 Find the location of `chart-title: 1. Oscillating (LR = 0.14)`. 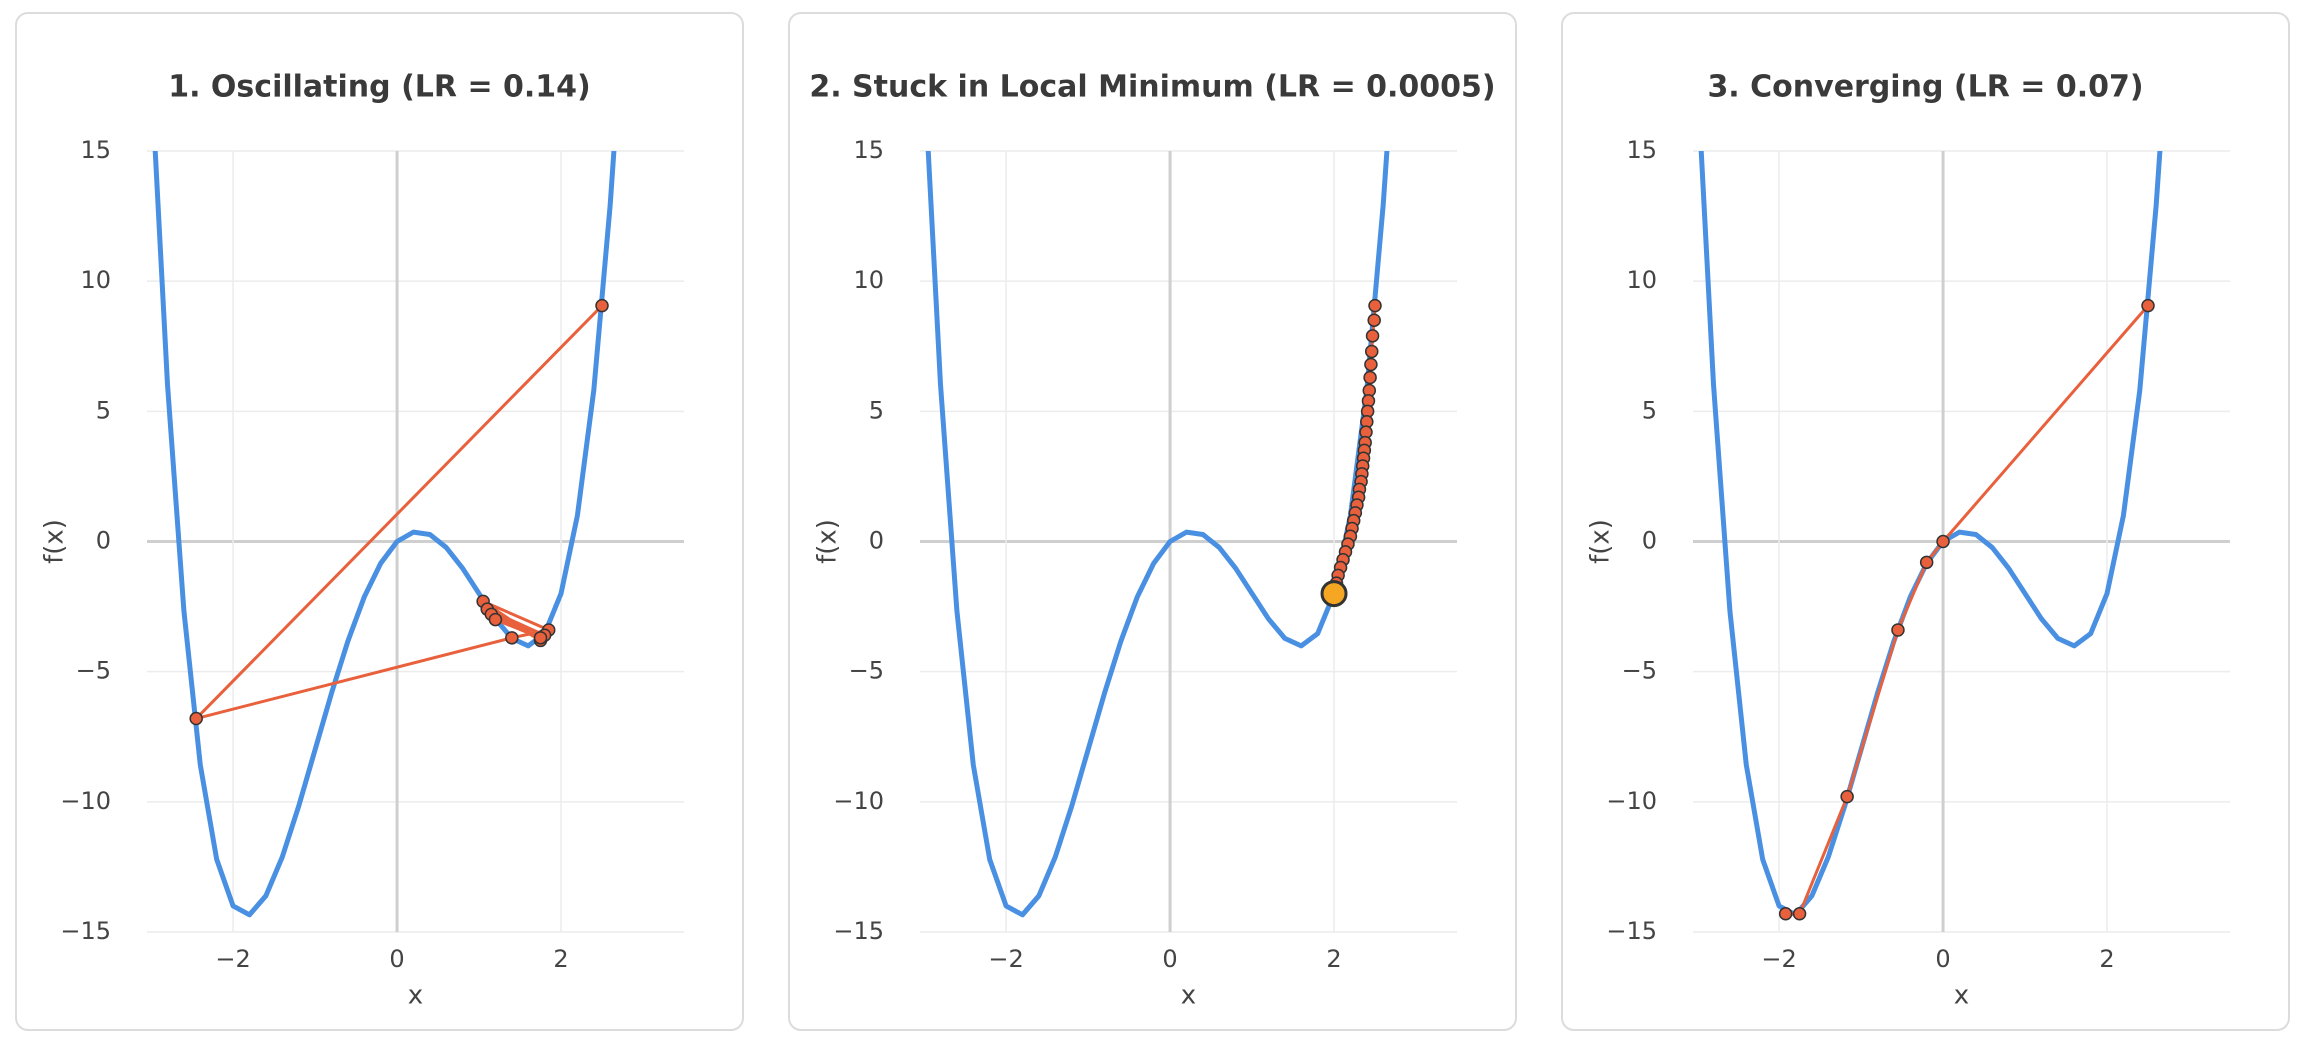

chart-title: 1. Oscillating (LR = 0.14) is located at coordinates (379, 87).